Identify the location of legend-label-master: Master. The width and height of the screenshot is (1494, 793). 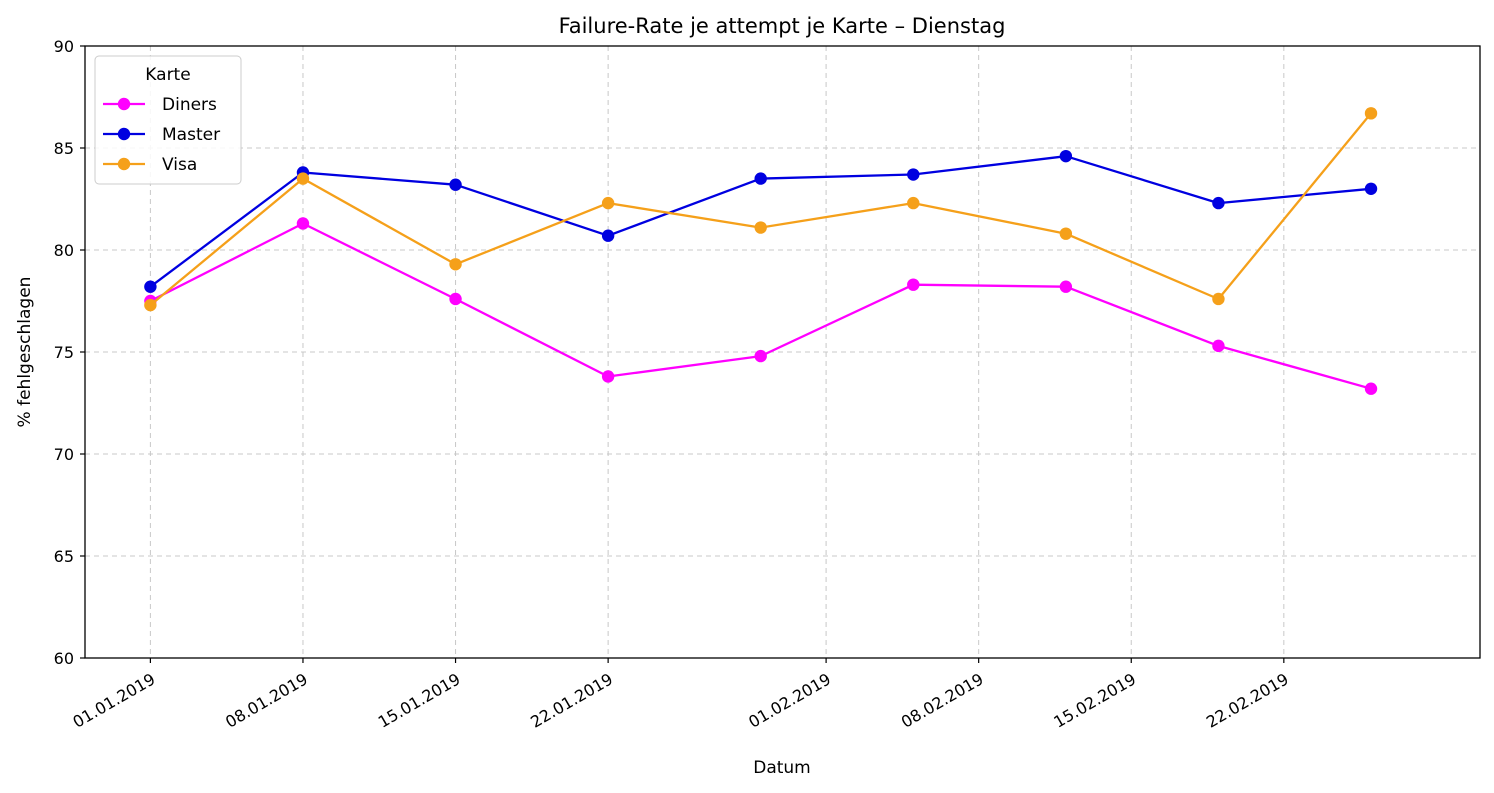
(191, 135).